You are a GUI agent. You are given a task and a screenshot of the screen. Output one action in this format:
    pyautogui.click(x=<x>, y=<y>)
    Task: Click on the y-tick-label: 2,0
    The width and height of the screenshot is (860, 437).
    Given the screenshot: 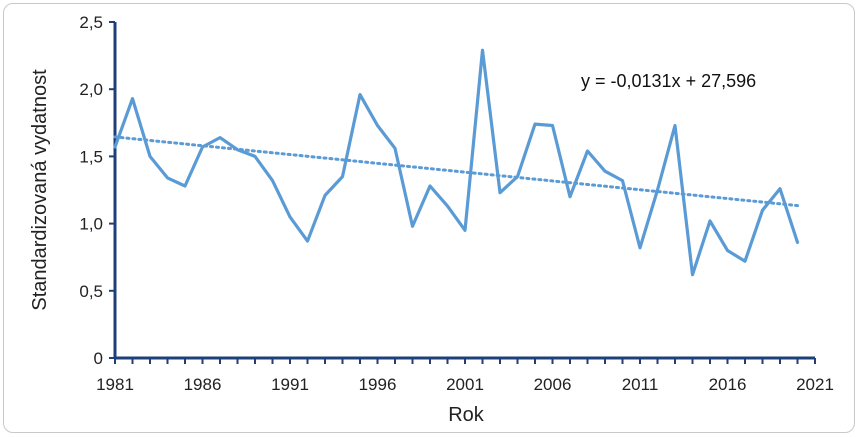 What is the action you would take?
    pyautogui.click(x=91, y=89)
    